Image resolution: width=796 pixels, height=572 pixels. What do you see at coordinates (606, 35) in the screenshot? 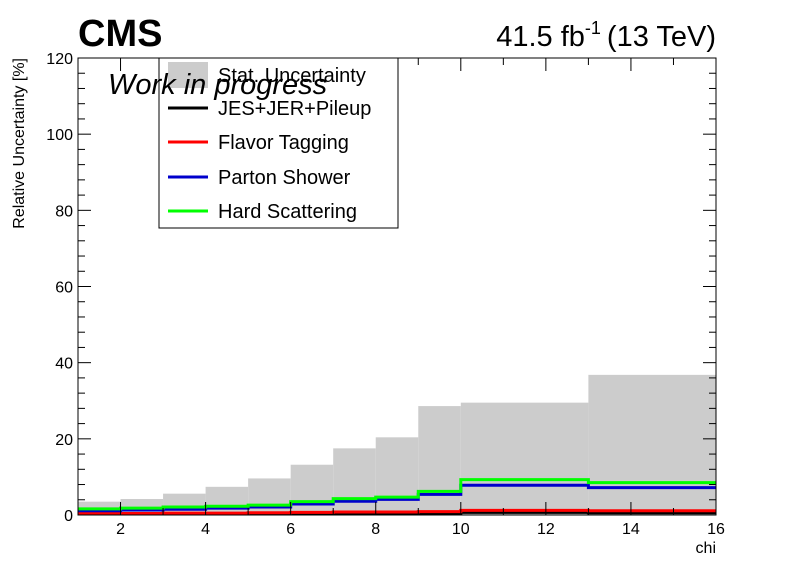
I see `luminosity-label: 41.5 fb-1 (13 TeV)` at bounding box center [606, 35].